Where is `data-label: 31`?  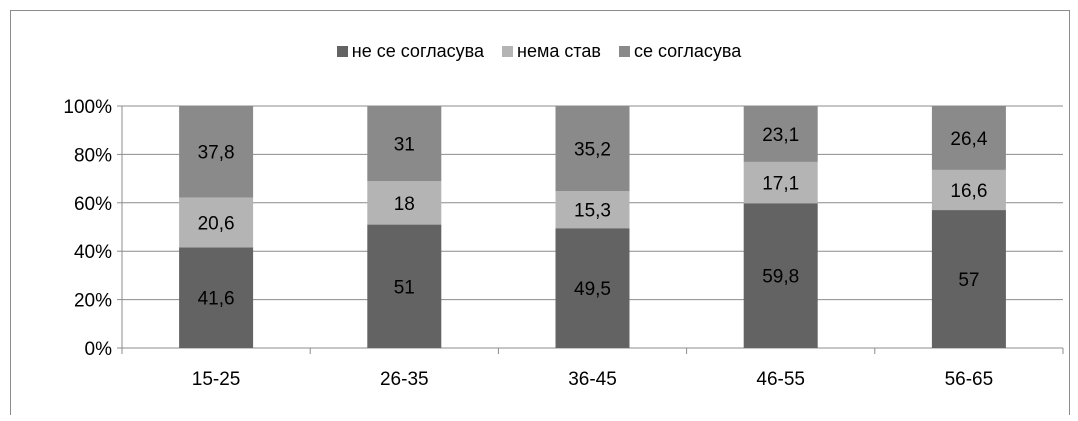
data-label: 31 is located at coordinates (404, 145).